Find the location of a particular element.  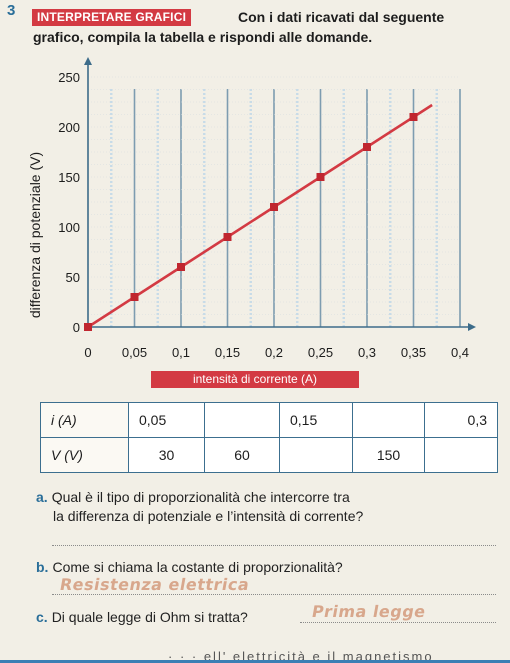

x-tick-label: 0,35 is located at coordinates (413, 352).